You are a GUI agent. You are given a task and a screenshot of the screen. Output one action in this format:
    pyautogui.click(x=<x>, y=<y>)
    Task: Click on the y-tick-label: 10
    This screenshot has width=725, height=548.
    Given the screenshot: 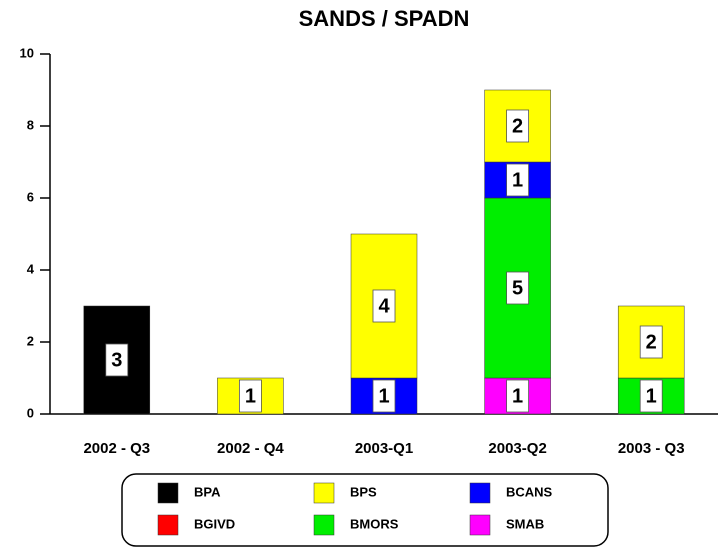 What is the action you would take?
    pyautogui.click(x=27, y=52)
    